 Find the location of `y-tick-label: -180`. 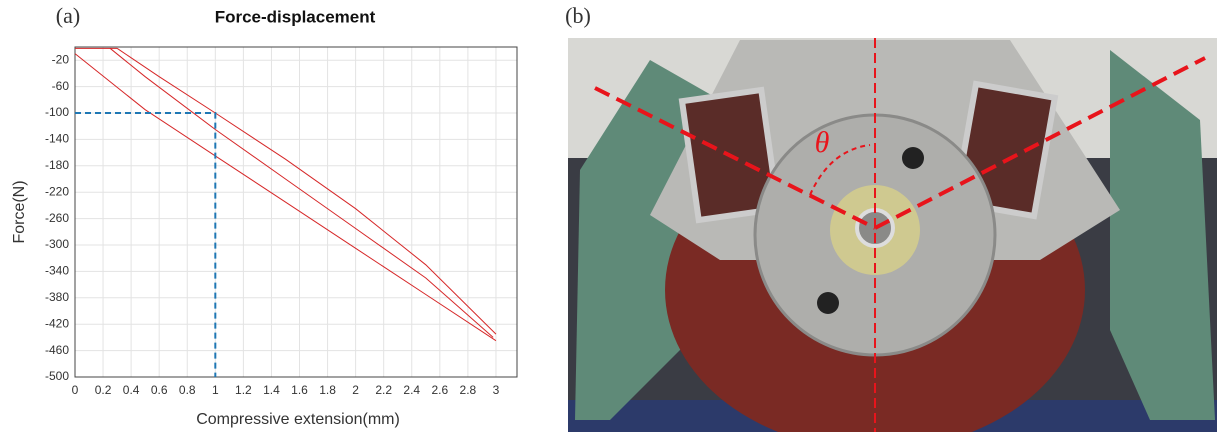

y-tick-label: -180 is located at coordinates (57, 165).